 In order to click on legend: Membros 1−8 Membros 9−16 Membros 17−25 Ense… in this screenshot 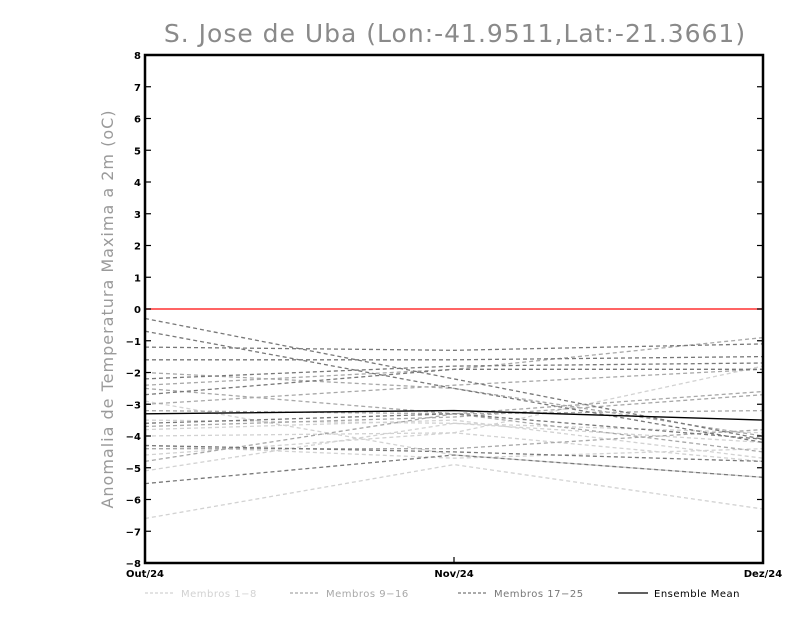, I will do `click(442, 594)`.